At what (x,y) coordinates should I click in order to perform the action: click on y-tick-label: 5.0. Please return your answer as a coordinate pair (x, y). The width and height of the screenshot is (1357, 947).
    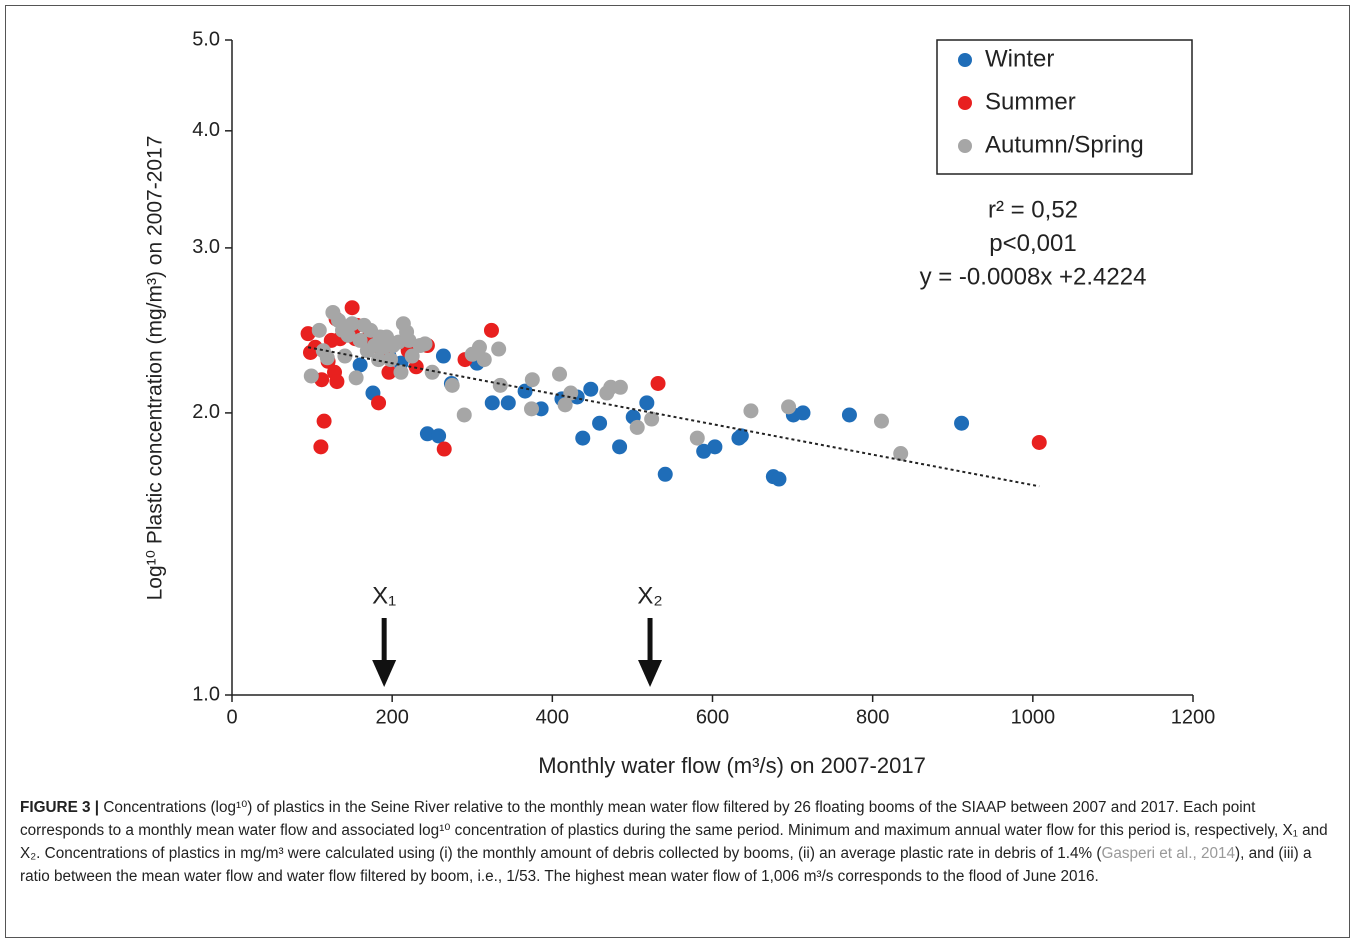
    Looking at the image, I should click on (206, 39).